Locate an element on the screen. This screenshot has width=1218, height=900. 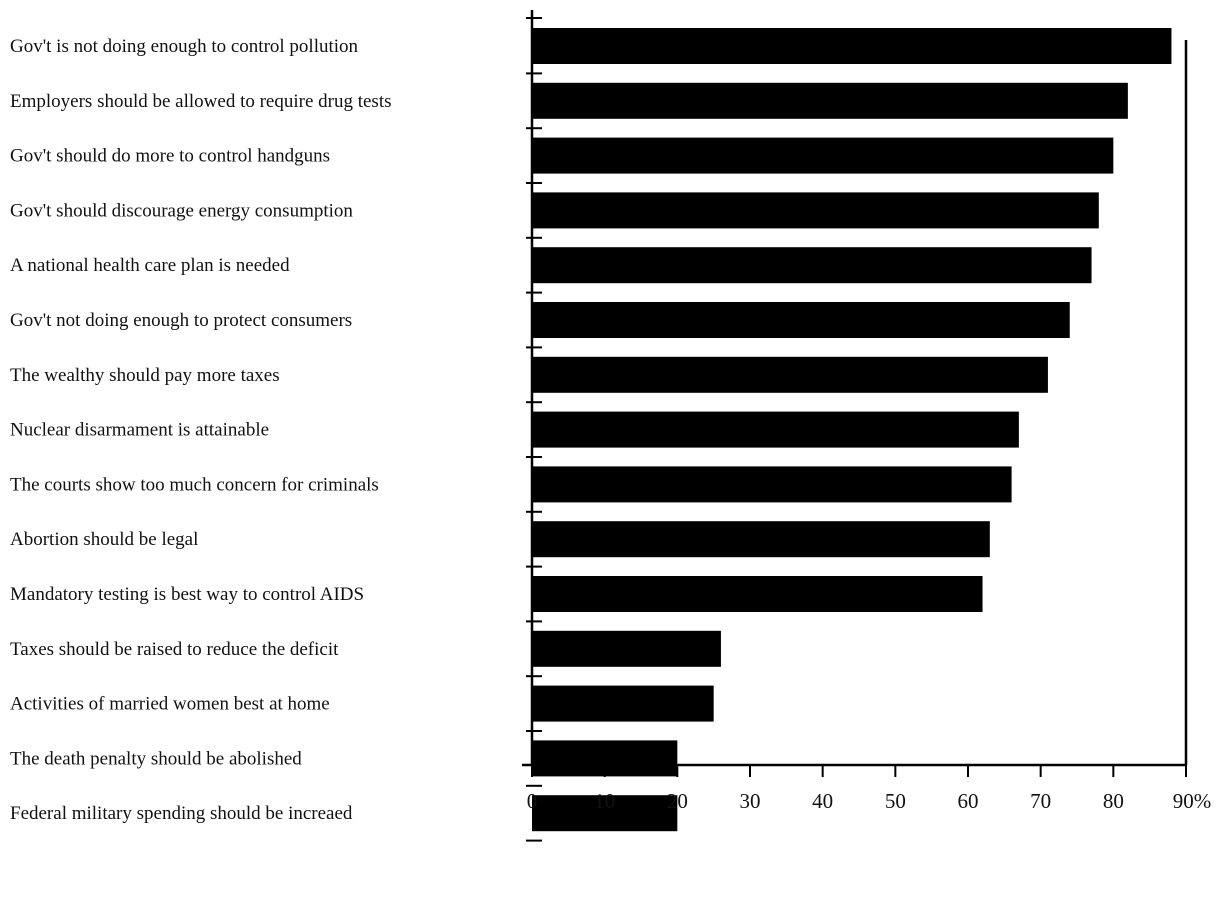
x-tick-label: 40 is located at coordinates (822, 801).